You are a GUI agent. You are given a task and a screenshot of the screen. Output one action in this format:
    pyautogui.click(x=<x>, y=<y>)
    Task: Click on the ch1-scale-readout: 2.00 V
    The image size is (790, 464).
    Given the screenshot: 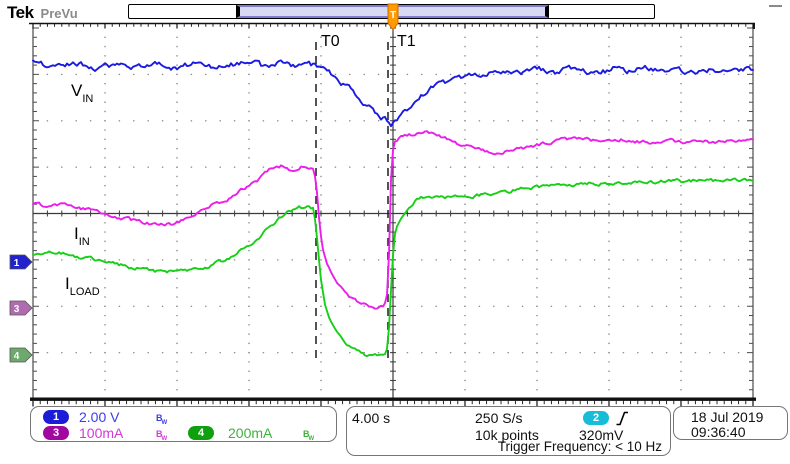 What is the action you would take?
    pyautogui.click(x=99, y=417)
    